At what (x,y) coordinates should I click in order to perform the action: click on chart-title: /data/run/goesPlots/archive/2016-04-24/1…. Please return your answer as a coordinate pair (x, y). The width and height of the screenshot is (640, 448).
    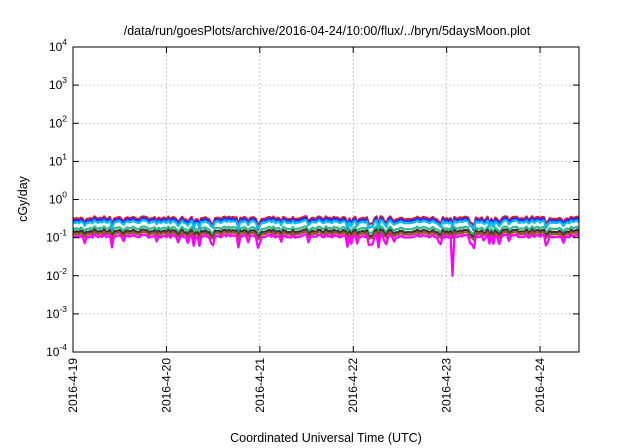
    Looking at the image, I should click on (327, 31).